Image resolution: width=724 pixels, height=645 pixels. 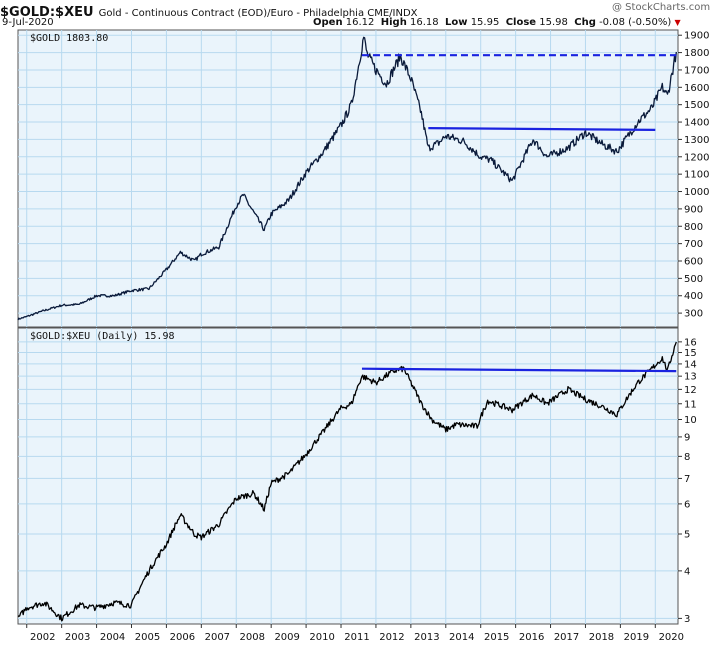 I want to click on xtick-label: 2020, so click(x=671, y=637).